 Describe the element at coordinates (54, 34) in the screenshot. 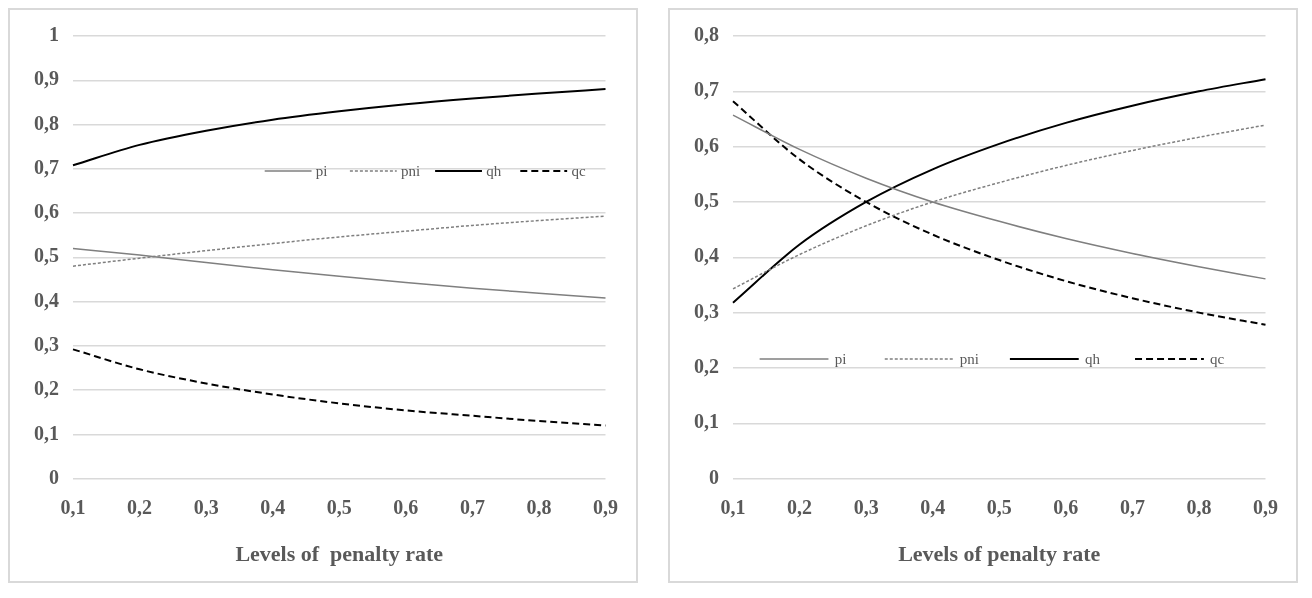

I see `y-tick-label: 1` at that location.